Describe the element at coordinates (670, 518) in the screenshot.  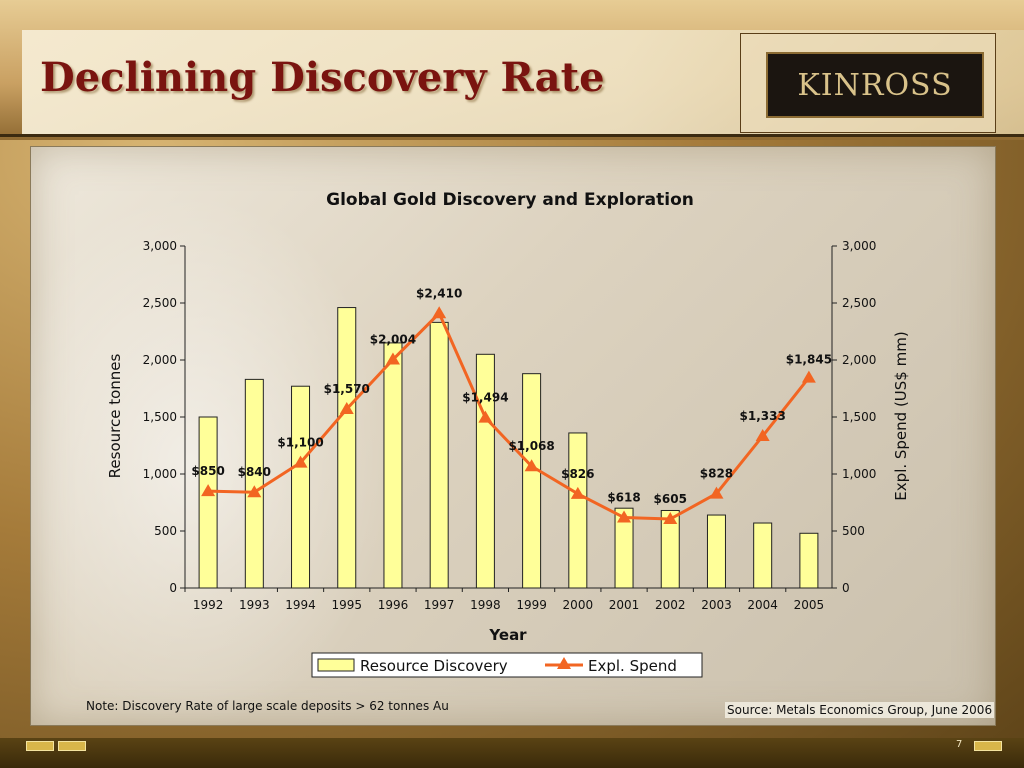
I see `expl-spend-marker-2002` at that location.